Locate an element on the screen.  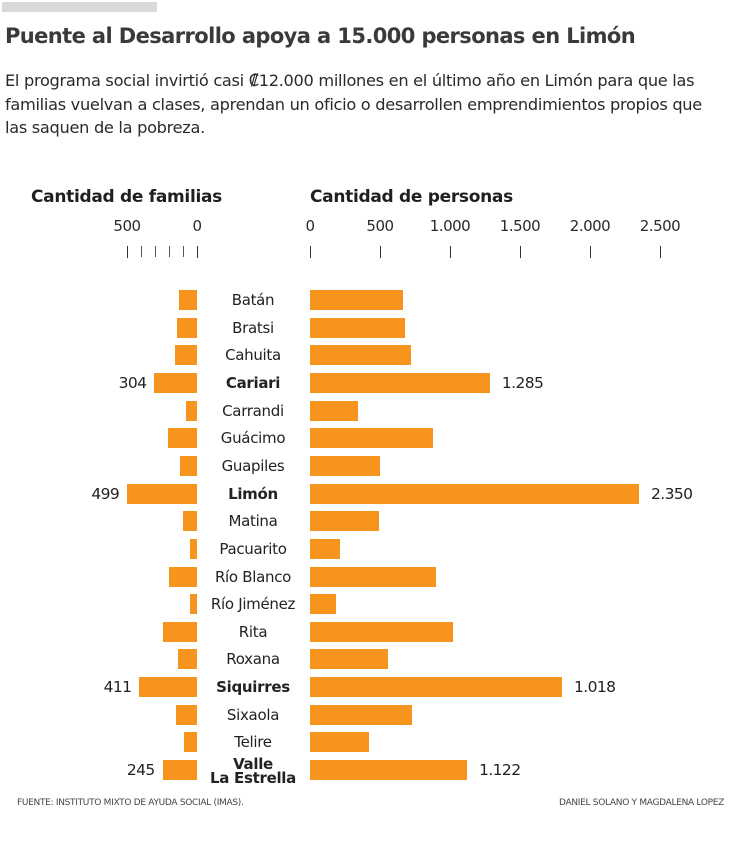
category-label: Roxana is located at coordinates (253, 659).